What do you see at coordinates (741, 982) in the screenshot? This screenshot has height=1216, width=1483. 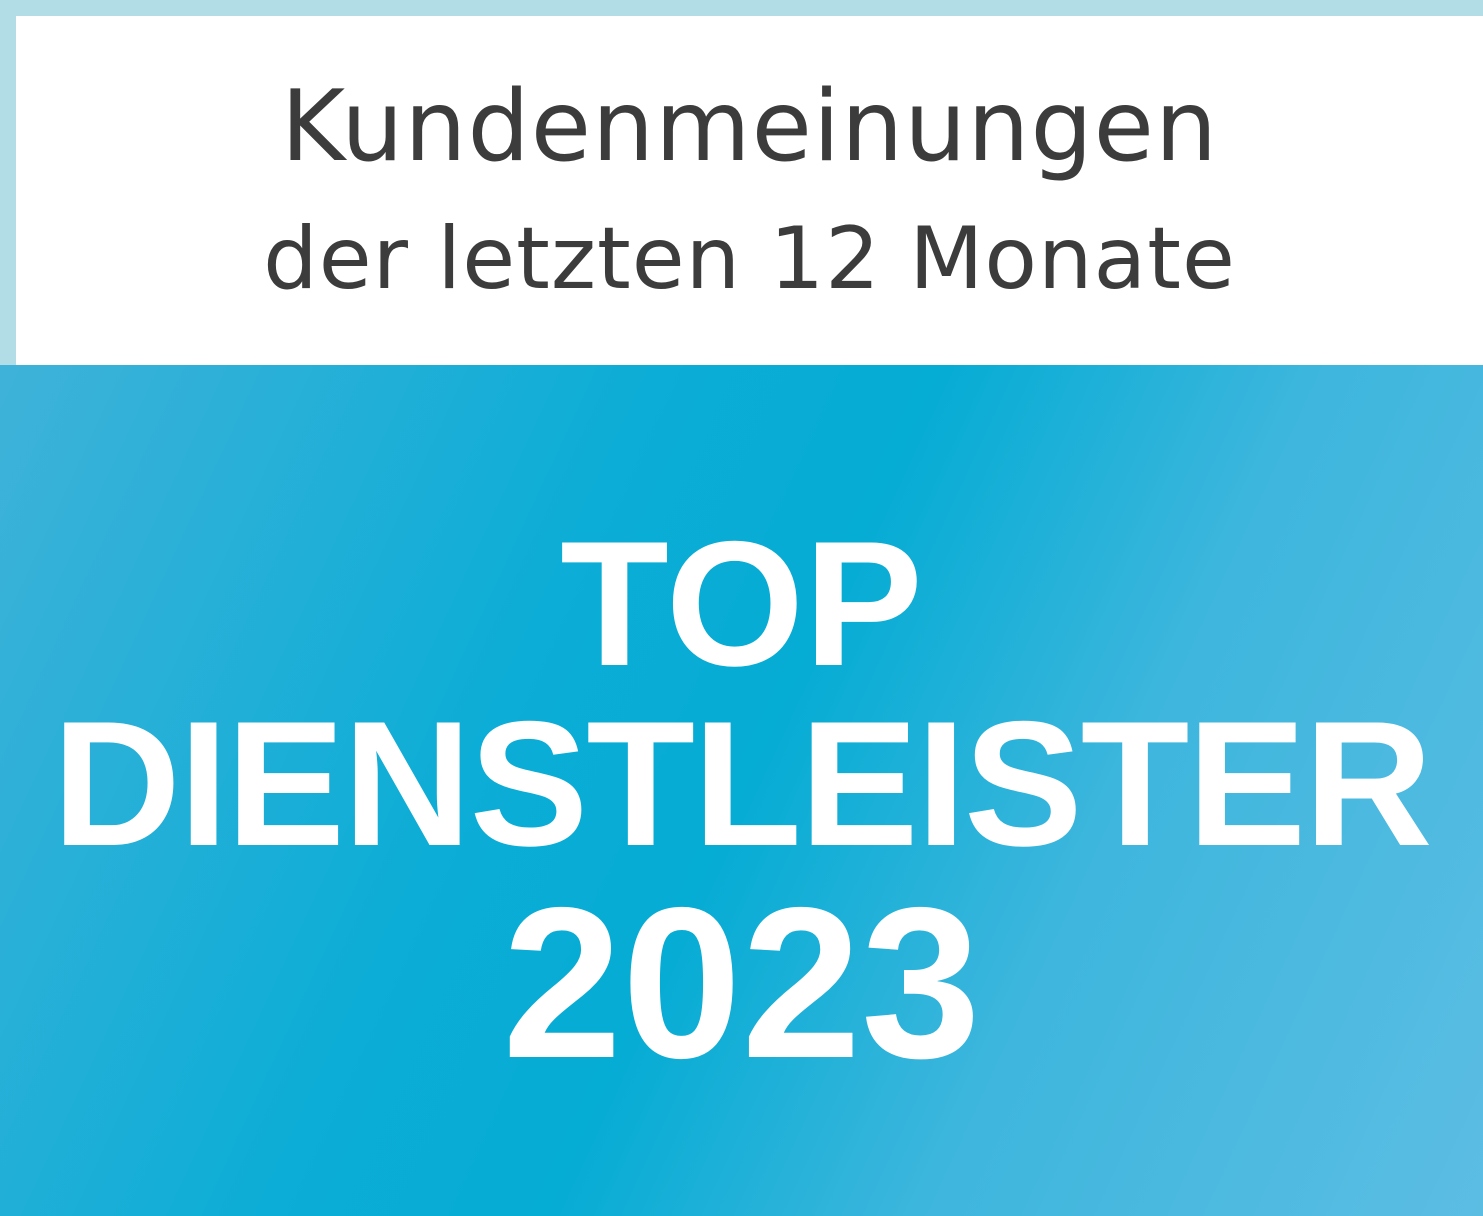 I see `award-year: 2023` at bounding box center [741, 982].